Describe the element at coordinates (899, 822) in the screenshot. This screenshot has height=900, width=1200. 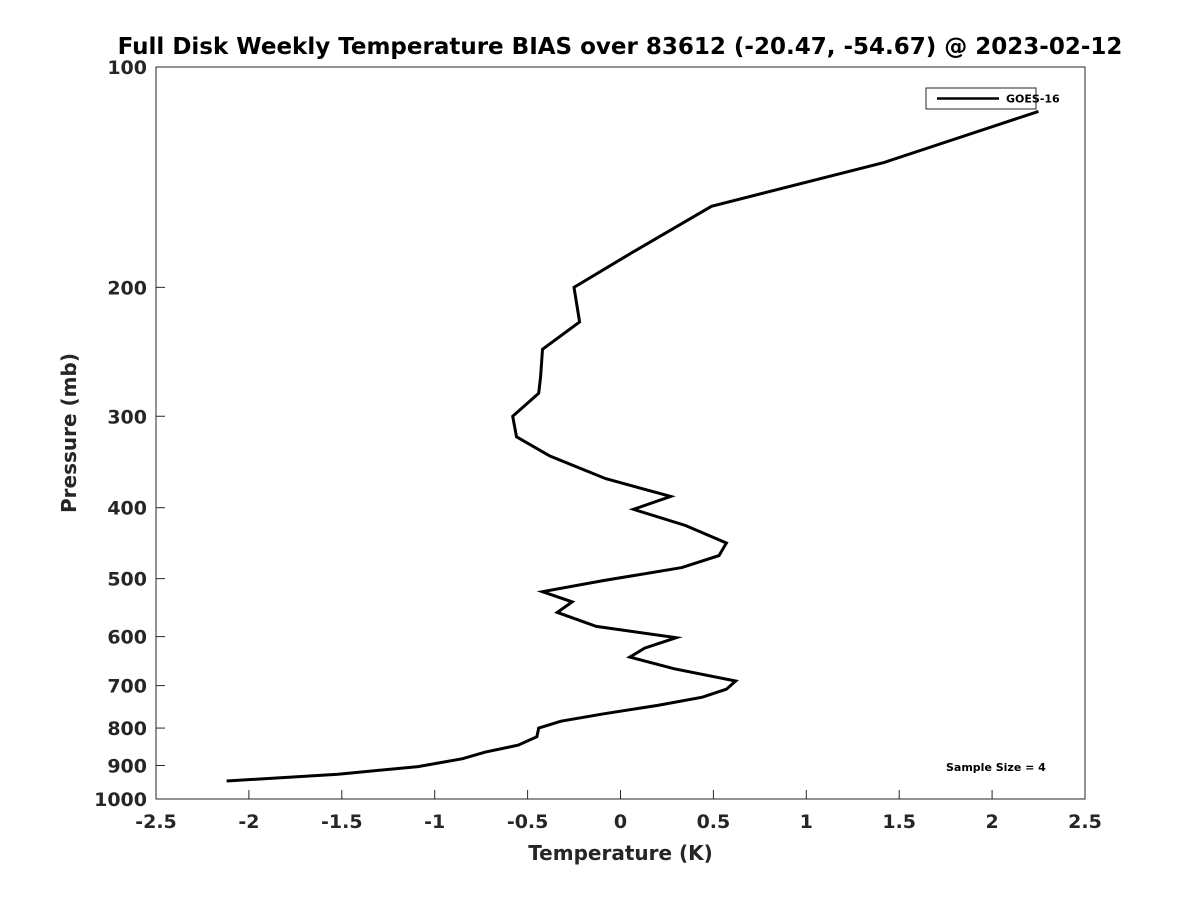
I see `x-tick-label: 1.5` at that location.